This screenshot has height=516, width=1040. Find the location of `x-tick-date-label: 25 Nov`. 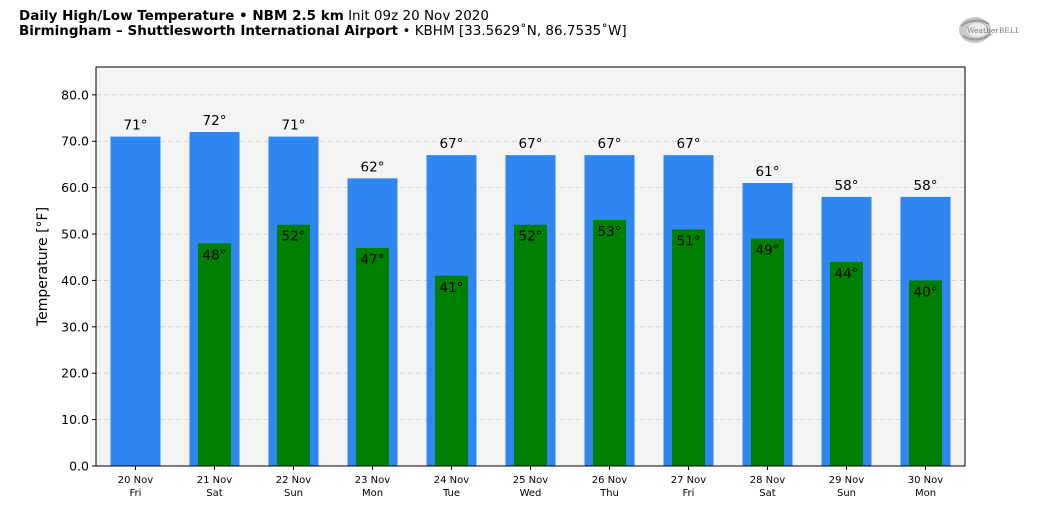

x-tick-date-label: 25 Nov is located at coordinates (531, 480).